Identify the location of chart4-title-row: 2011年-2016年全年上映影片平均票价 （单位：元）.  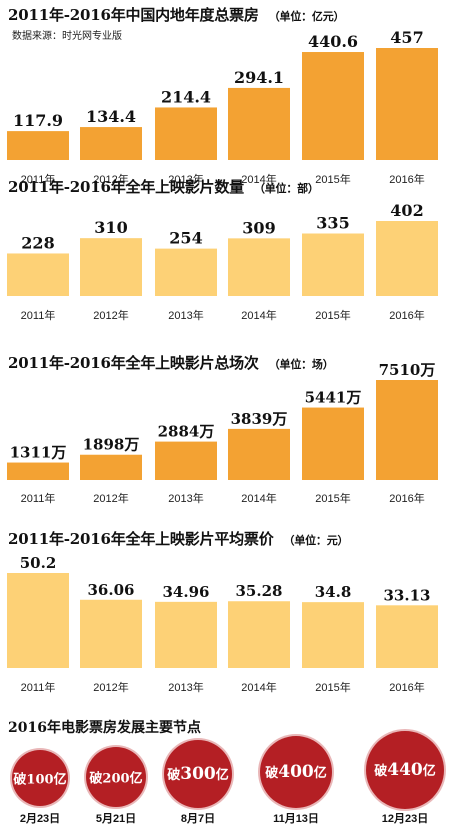
(178, 538).